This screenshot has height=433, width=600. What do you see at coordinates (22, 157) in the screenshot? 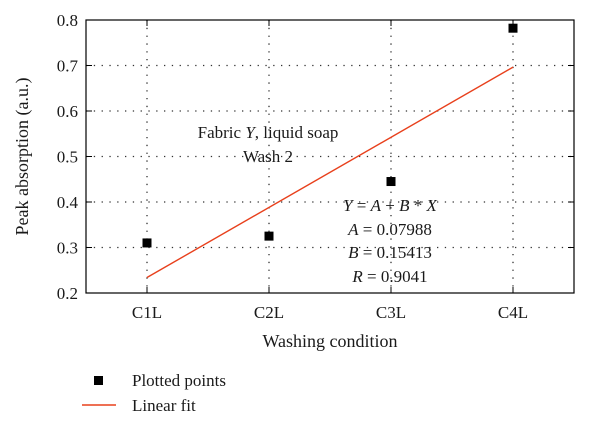
I see `y-axis-title: Peak absorption (a.u.)` at bounding box center [22, 157].